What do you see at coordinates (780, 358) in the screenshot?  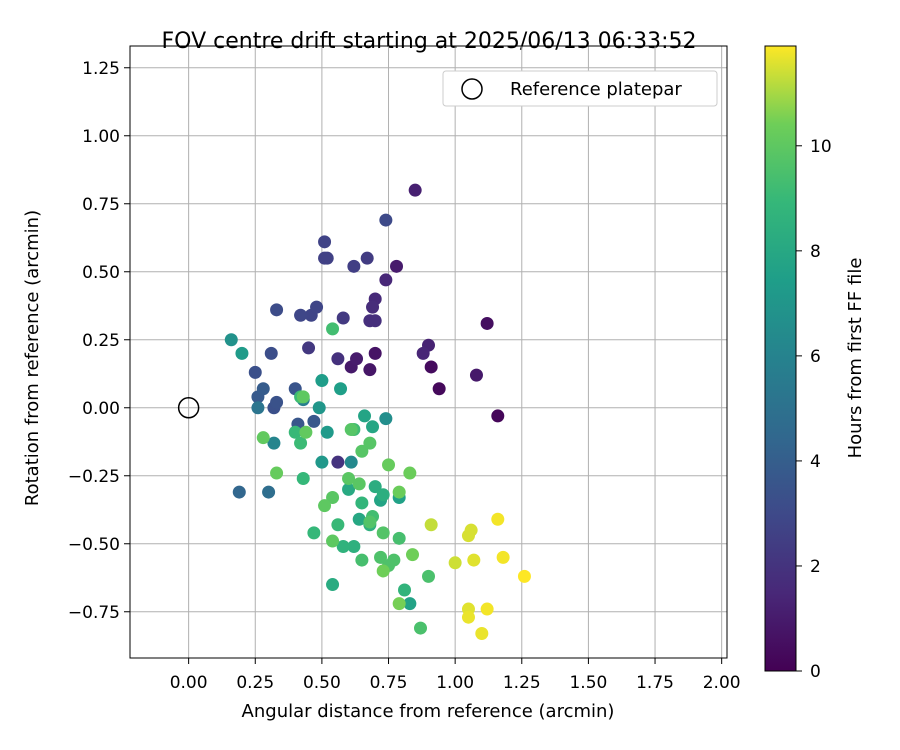 I see `colorbar-gradient` at bounding box center [780, 358].